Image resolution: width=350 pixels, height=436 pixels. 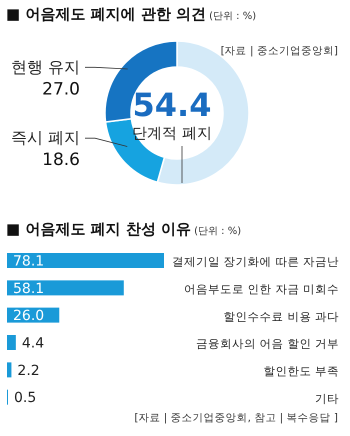 What do you see at coordinates (172, 105) in the screenshot?
I see `data-label: 54.4` at bounding box center [172, 105].